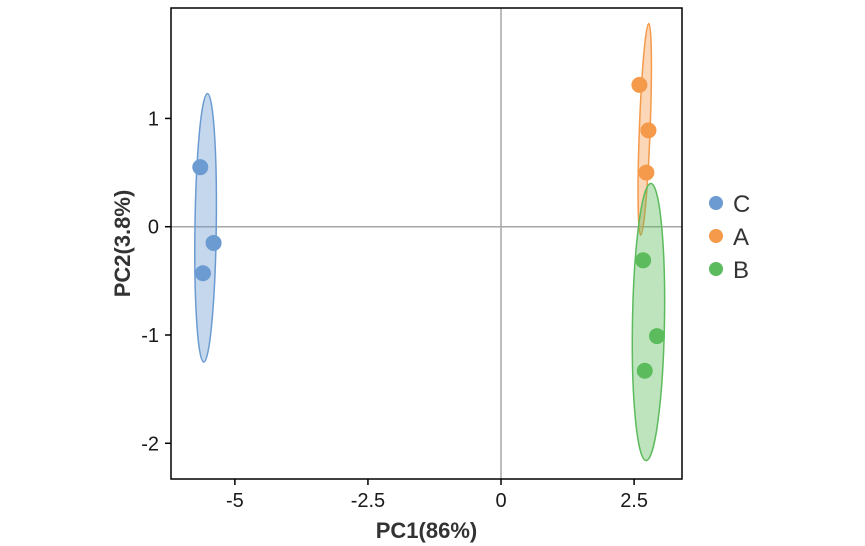  Describe the element at coordinates (153, 119) in the screenshot. I see `y-tick-label: 1` at that location.